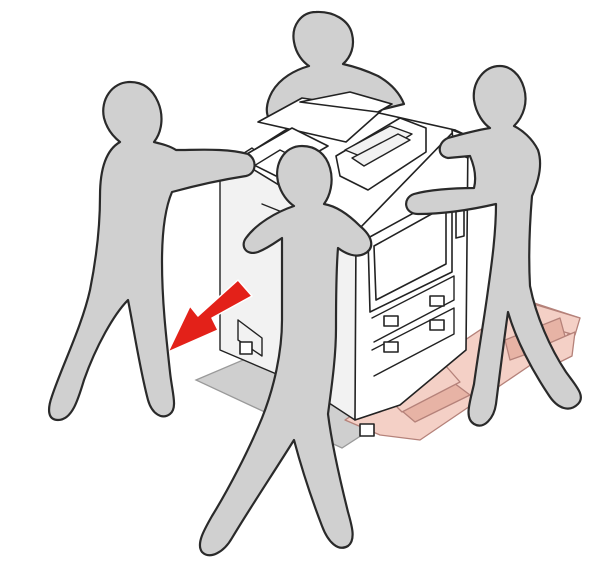  What do you see at coordinates (210, 316) in the screenshot?
I see `move-direction-arrow` at bounding box center [210, 316].